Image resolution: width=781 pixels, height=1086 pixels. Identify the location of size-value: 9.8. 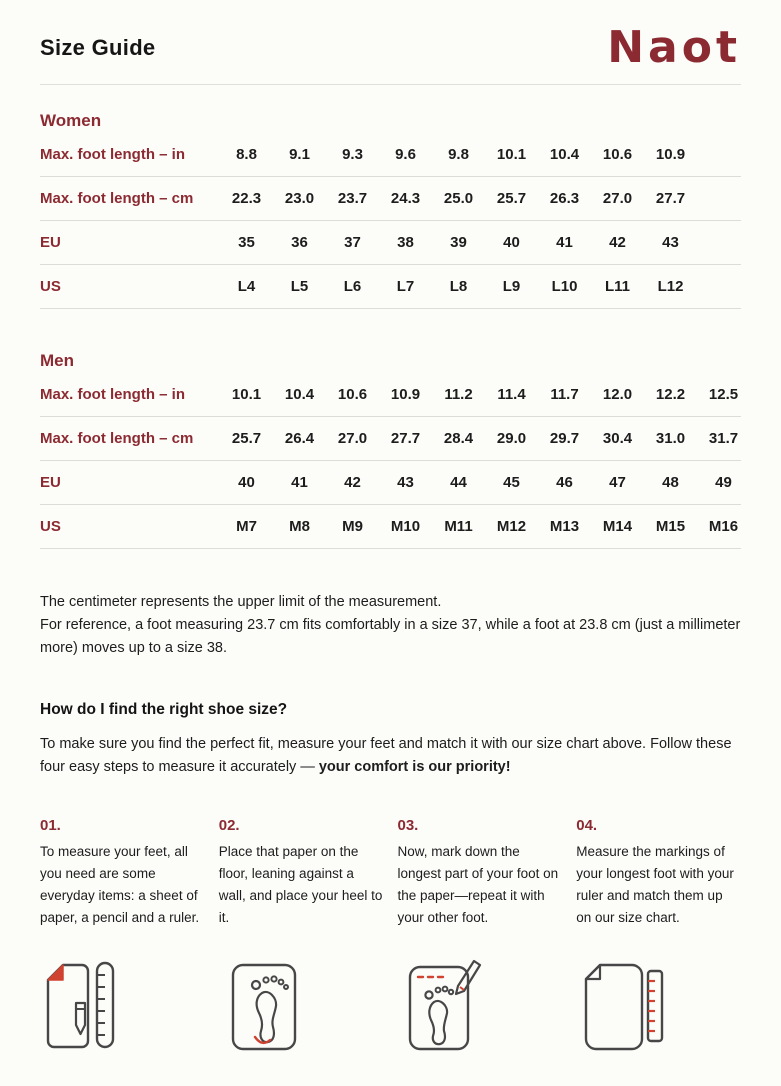
(458, 154).